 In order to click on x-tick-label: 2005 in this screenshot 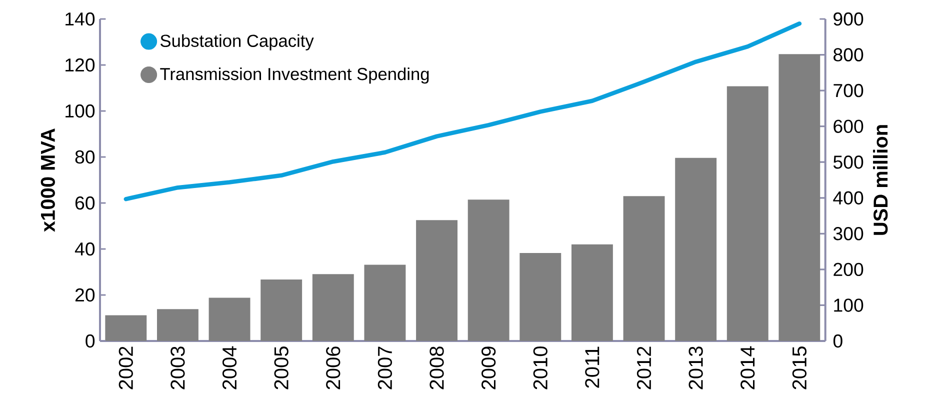, I will do `click(281, 368)`.